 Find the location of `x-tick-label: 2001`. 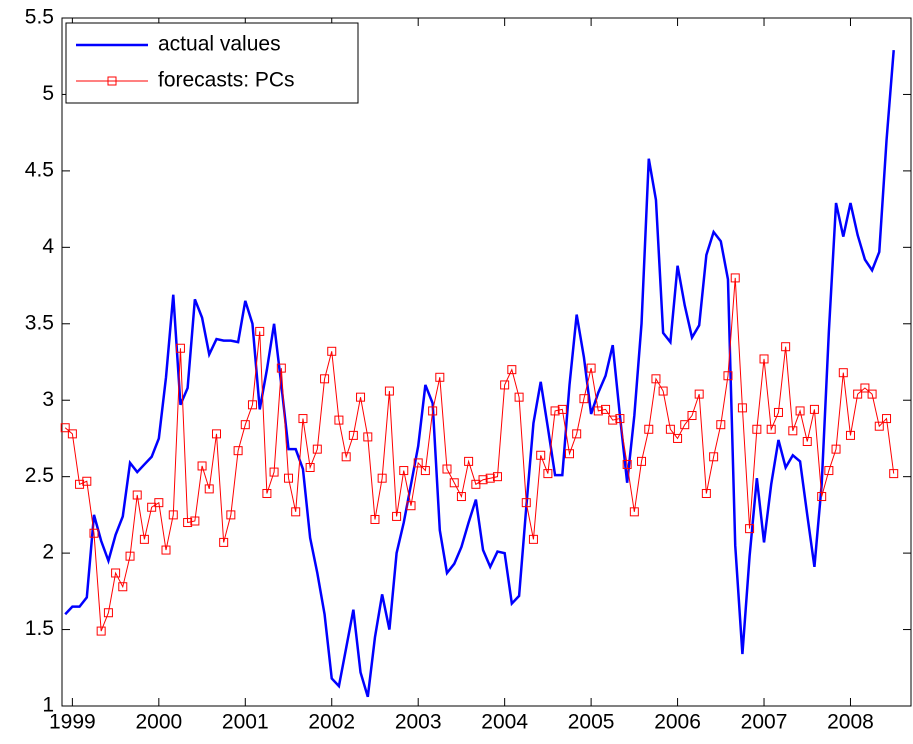

x-tick-label: 2001 is located at coordinates (245, 722).